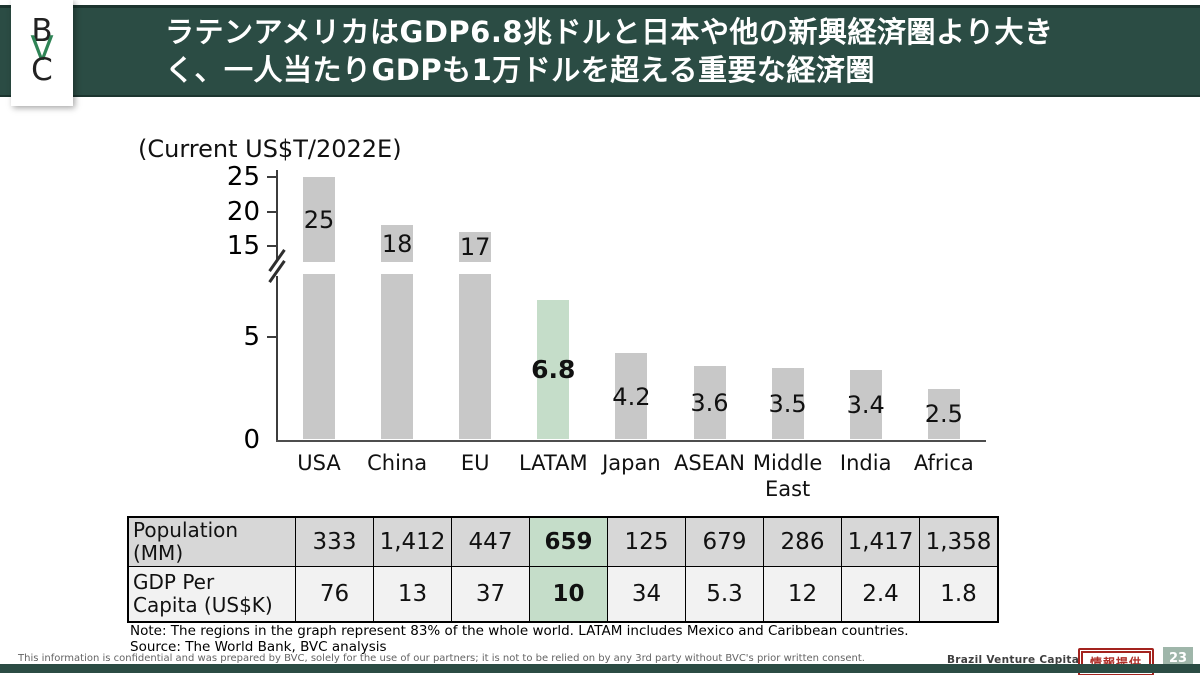 The height and width of the screenshot is (675, 1200). I want to click on table-cell: 286, so click(802, 541).